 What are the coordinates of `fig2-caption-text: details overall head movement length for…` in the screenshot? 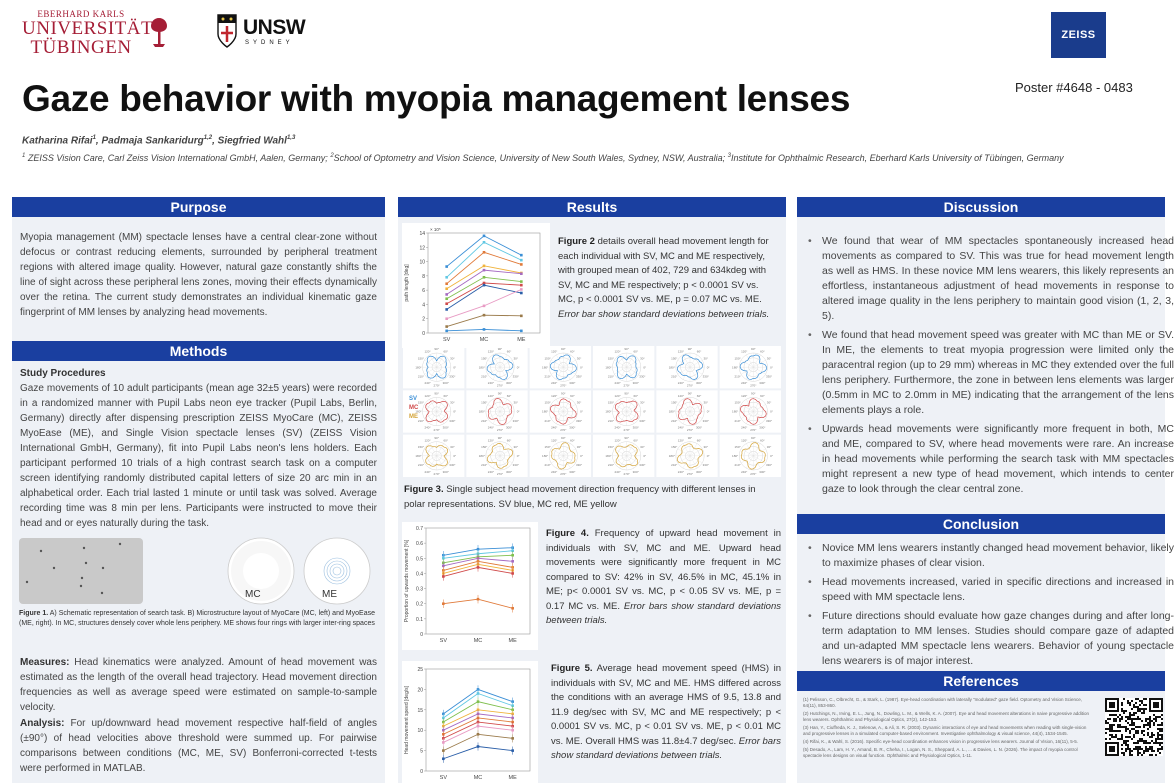 It's located at (663, 270).